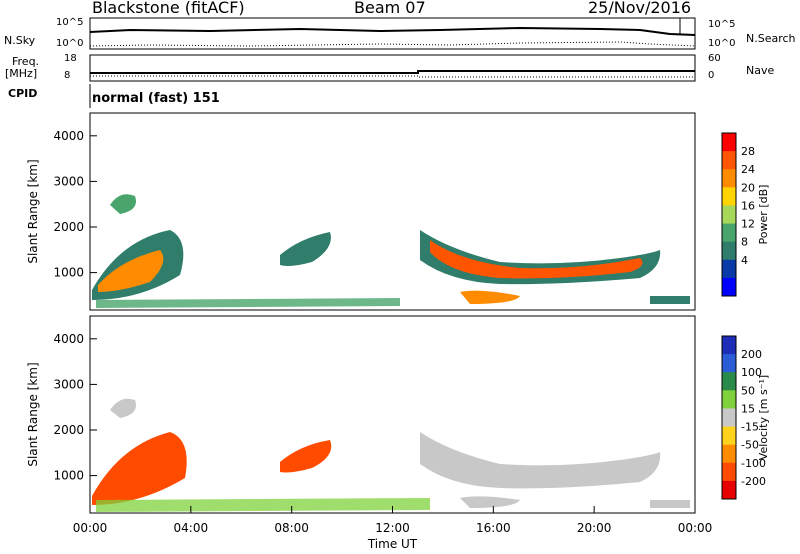  I want to click on power-blob-b, so click(131, 271).